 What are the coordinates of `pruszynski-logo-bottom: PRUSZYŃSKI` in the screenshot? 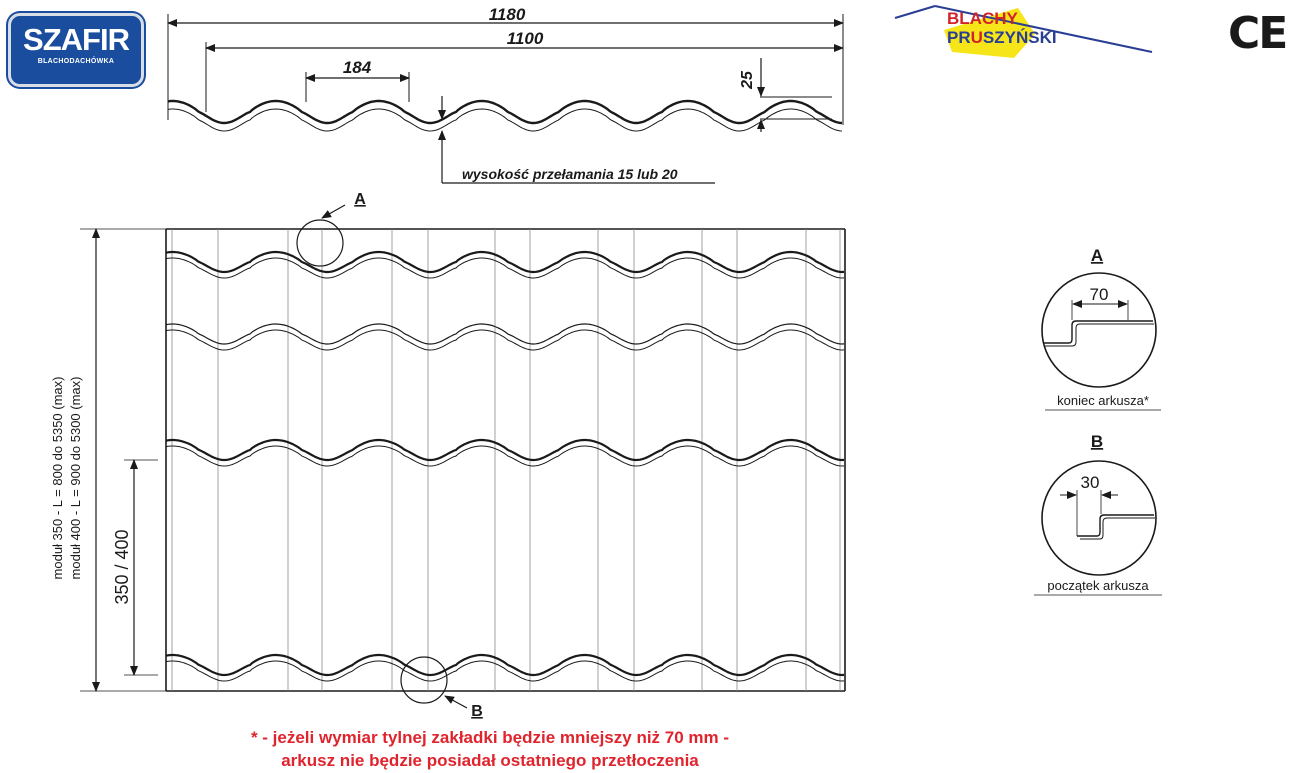 It's located at (1002, 37).